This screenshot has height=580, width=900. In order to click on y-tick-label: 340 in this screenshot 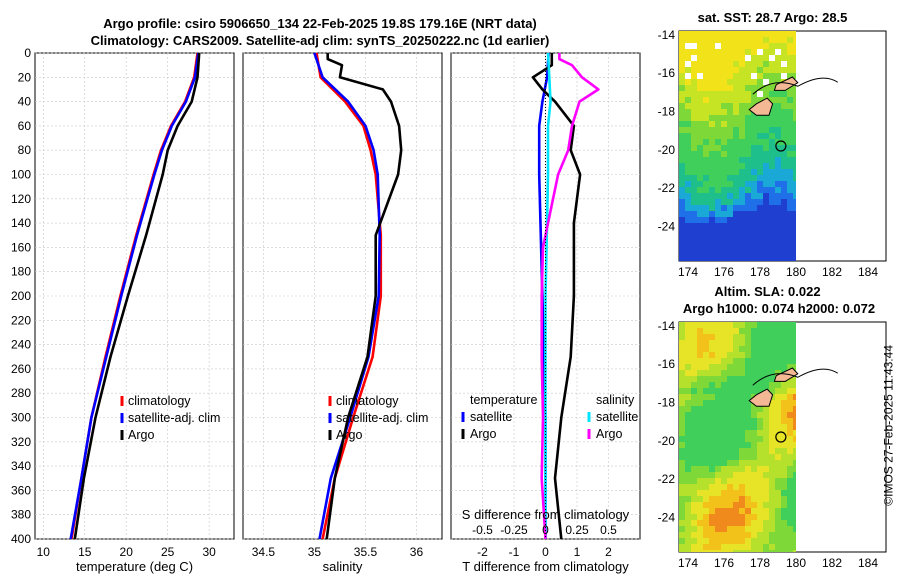, I will do `click(21, 466)`.